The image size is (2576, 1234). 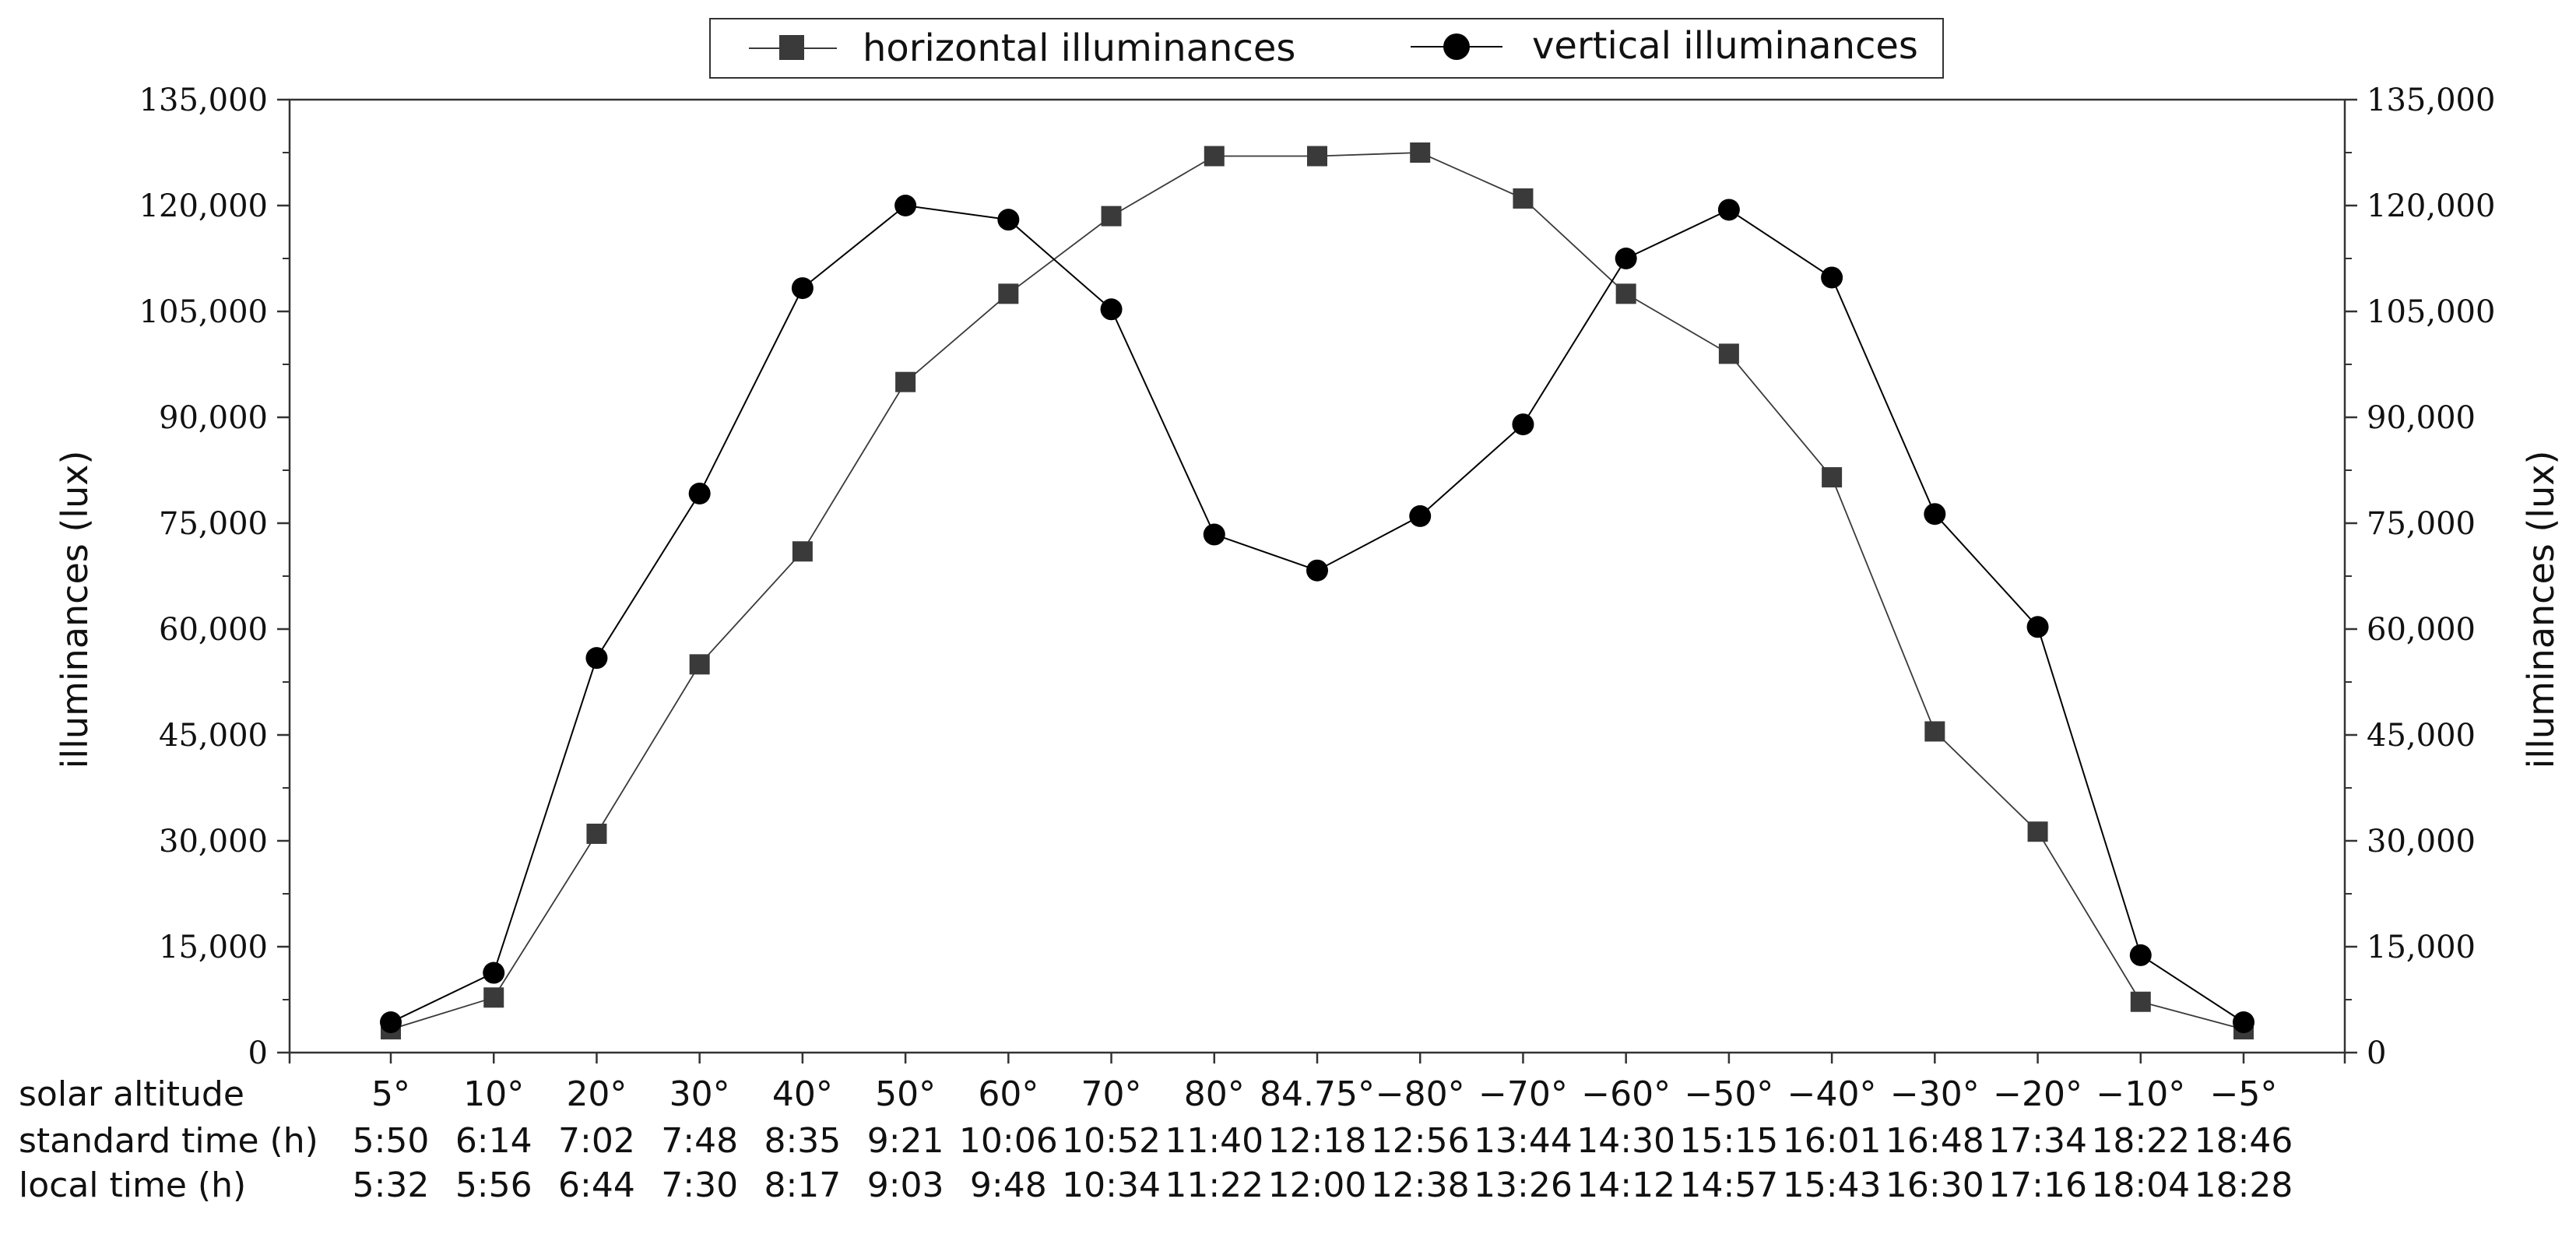 What do you see at coordinates (1111, 1141) in the screenshot?
I see `standard-time-label: 10:52` at bounding box center [1111, 1141].